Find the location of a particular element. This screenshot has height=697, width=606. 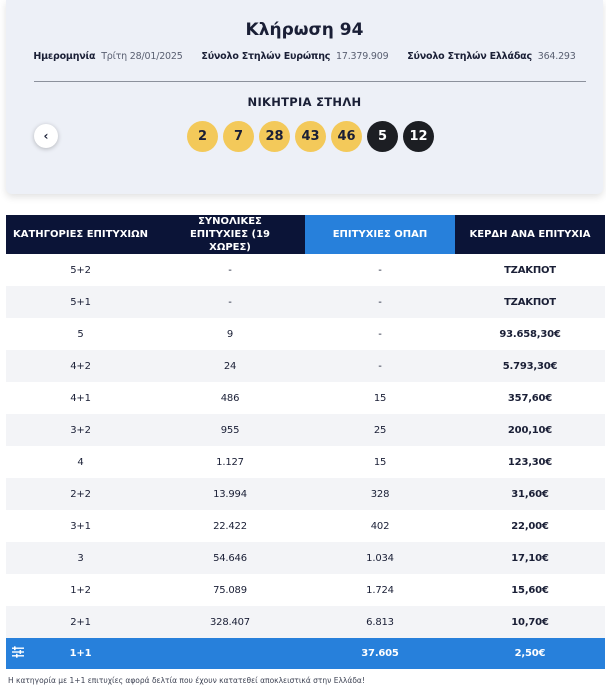

category-label: 1+1 is located at coordinates (80, 653).